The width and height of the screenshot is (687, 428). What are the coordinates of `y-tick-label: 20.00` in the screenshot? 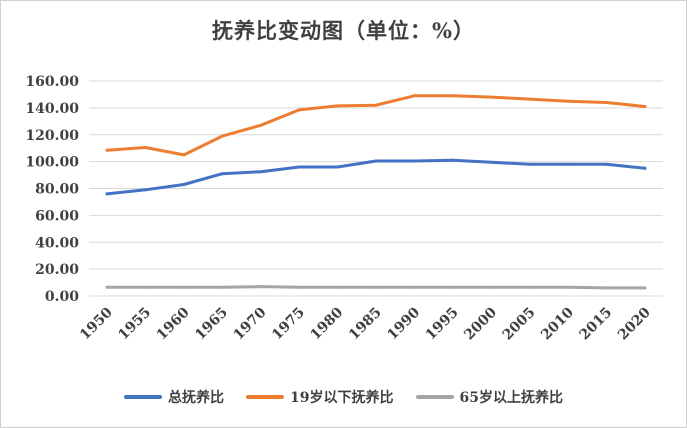 It's located at (57, 270).